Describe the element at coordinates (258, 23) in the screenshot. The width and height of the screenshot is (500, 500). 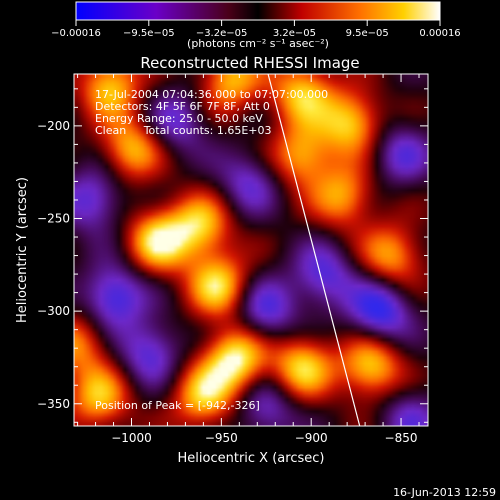
I see `colorbar-ticks` at that location.